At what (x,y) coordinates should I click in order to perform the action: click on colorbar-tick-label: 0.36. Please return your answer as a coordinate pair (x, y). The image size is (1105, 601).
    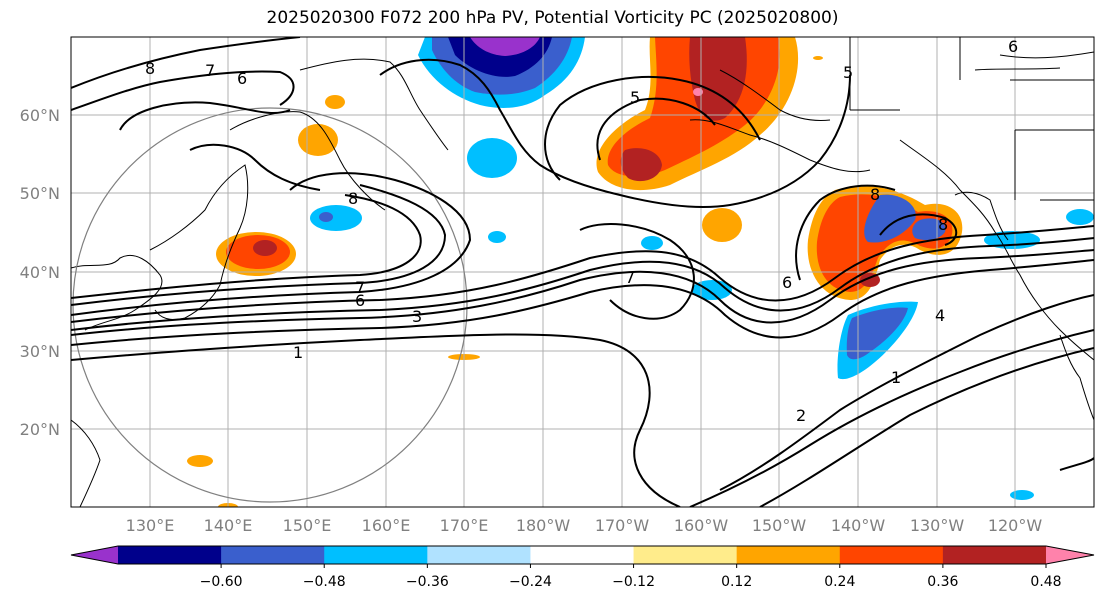
    Looking at the image, I should click on (942, 582).